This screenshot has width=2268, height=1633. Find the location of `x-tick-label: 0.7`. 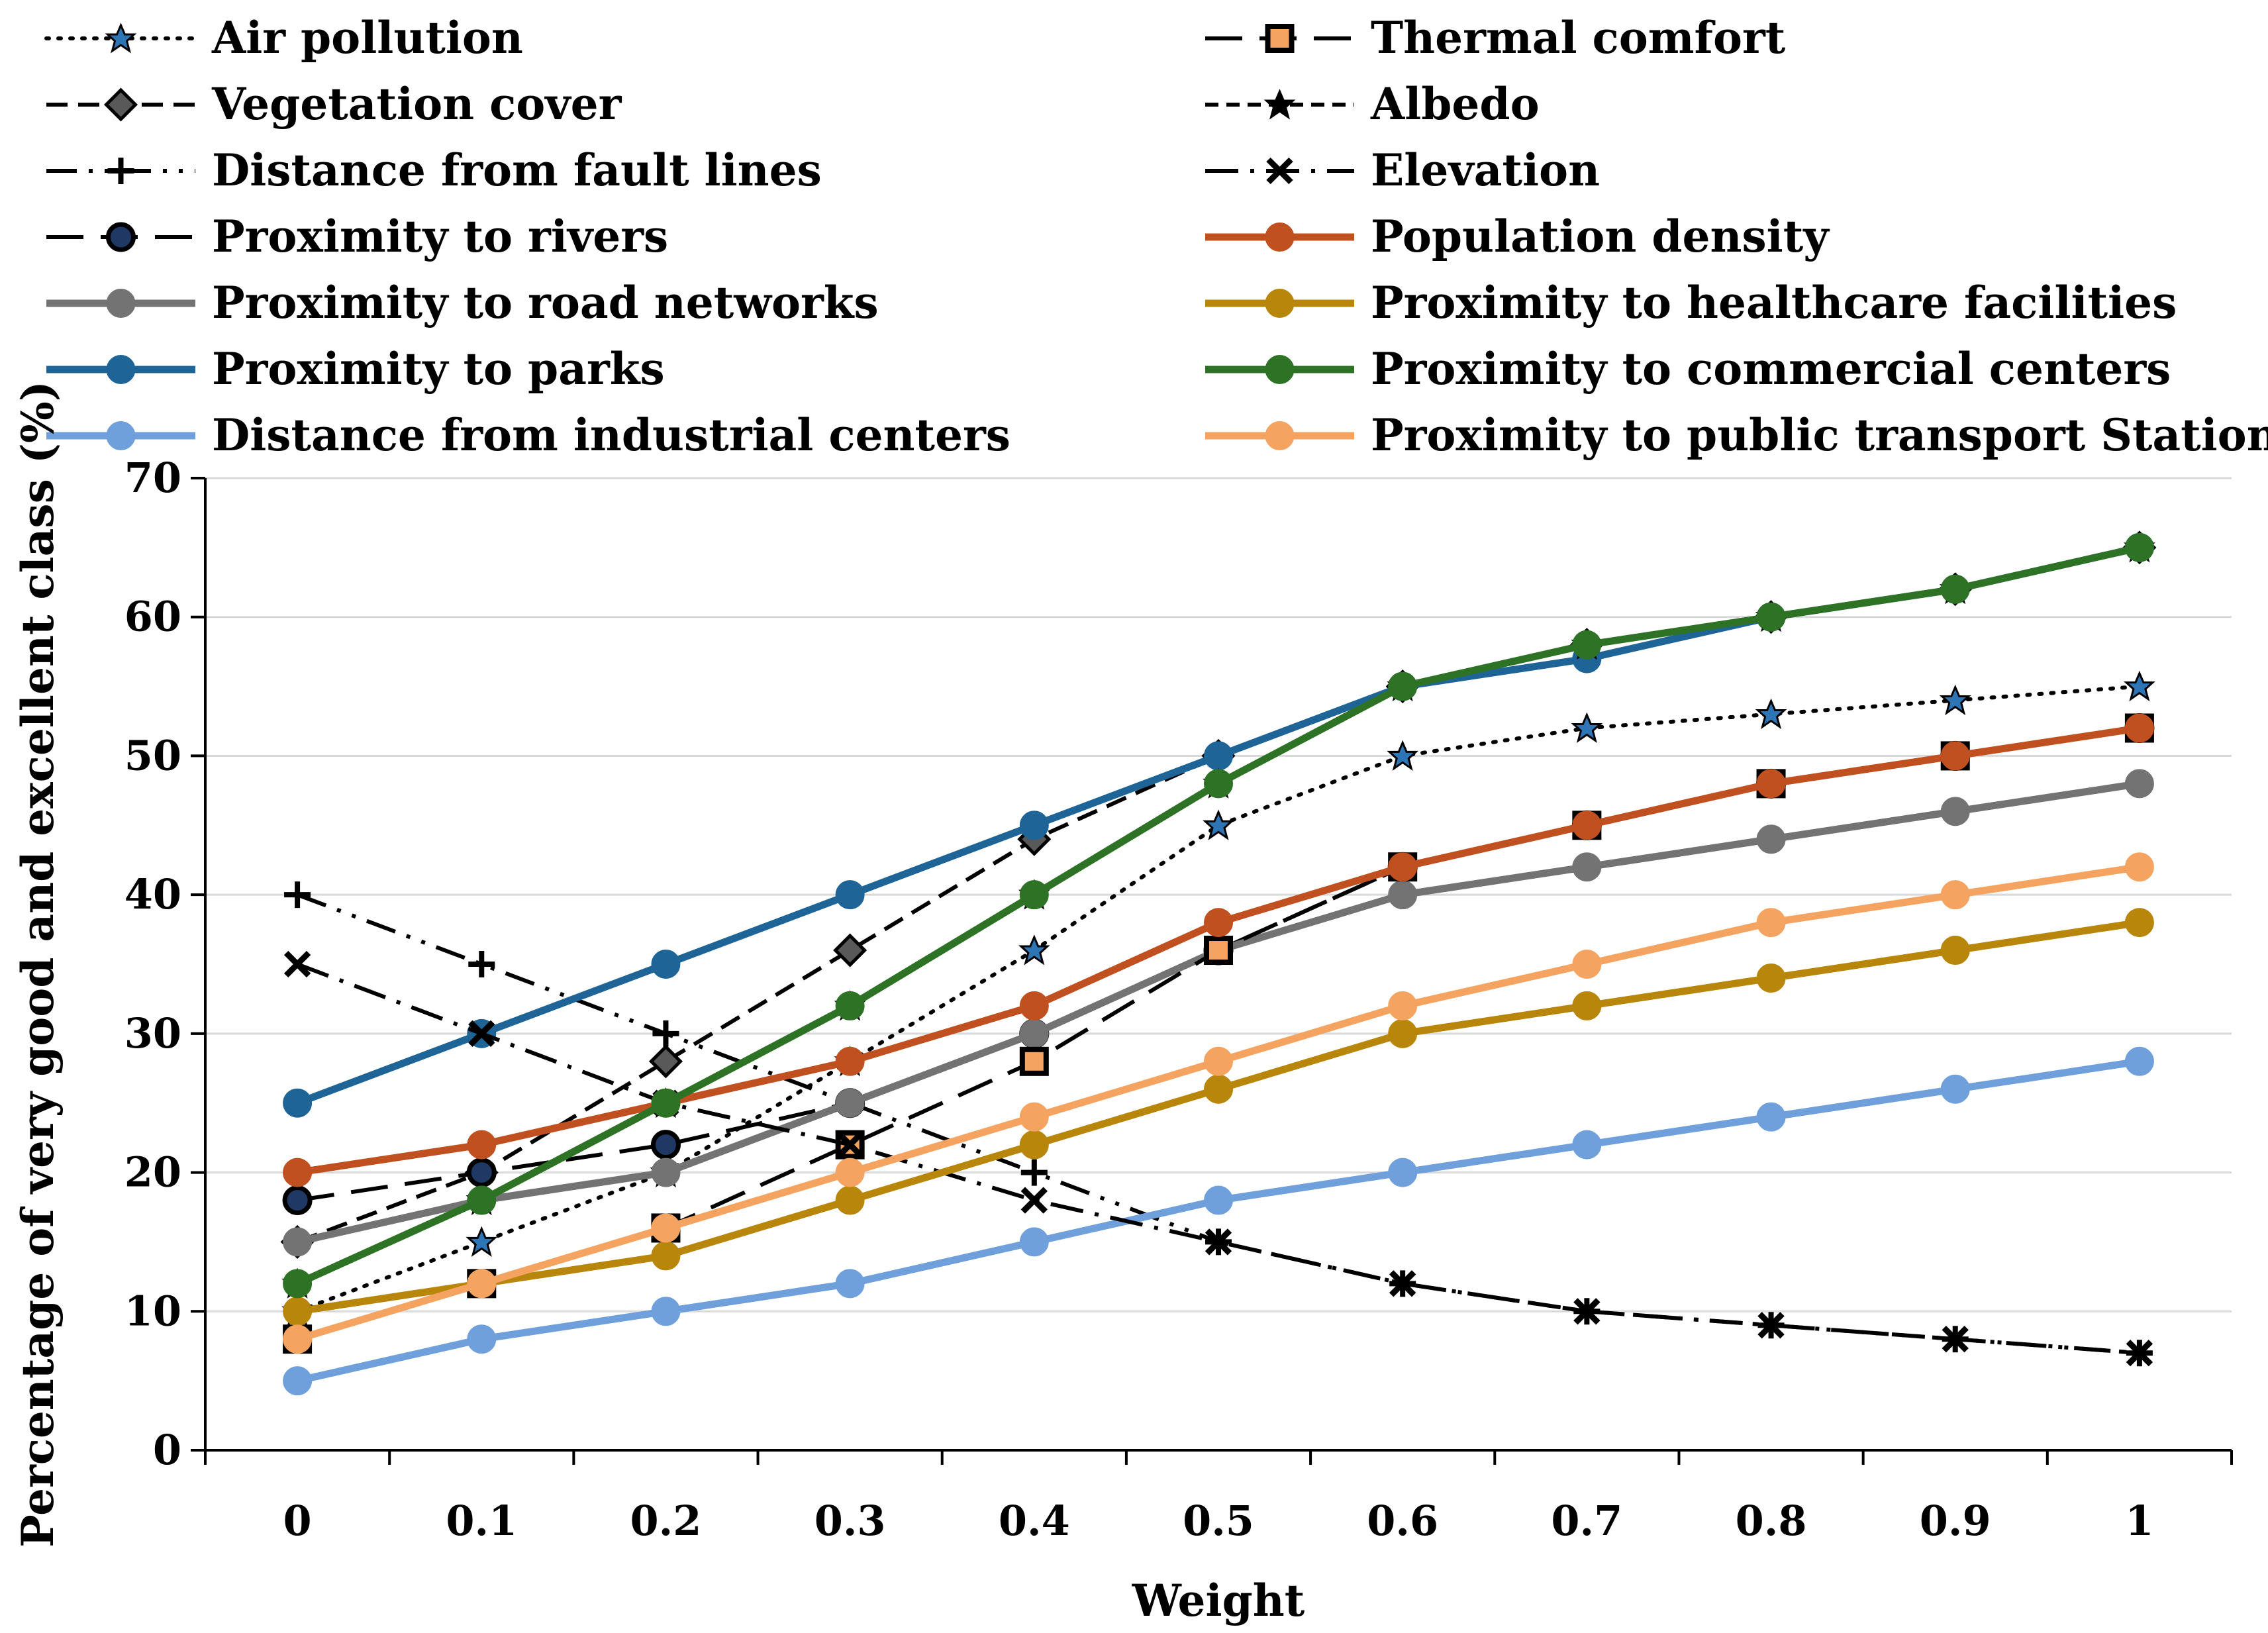

x-tick-label: 0.7 is located at coordinates (1587, 1521).